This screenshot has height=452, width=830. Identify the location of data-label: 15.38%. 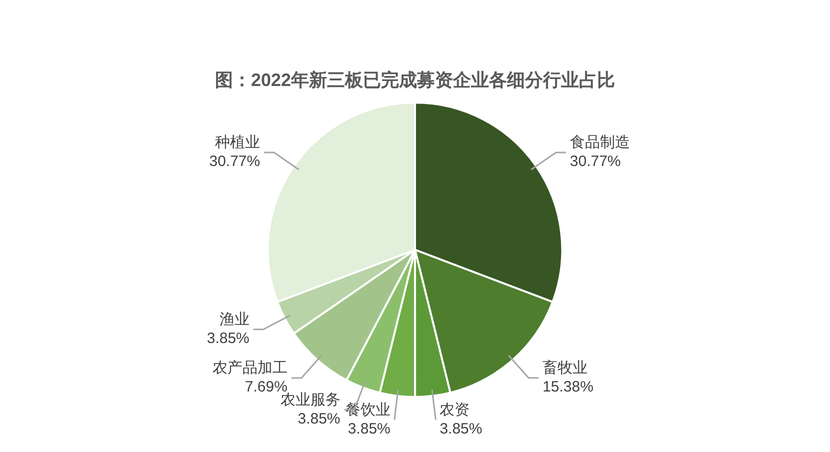
(568, 387).